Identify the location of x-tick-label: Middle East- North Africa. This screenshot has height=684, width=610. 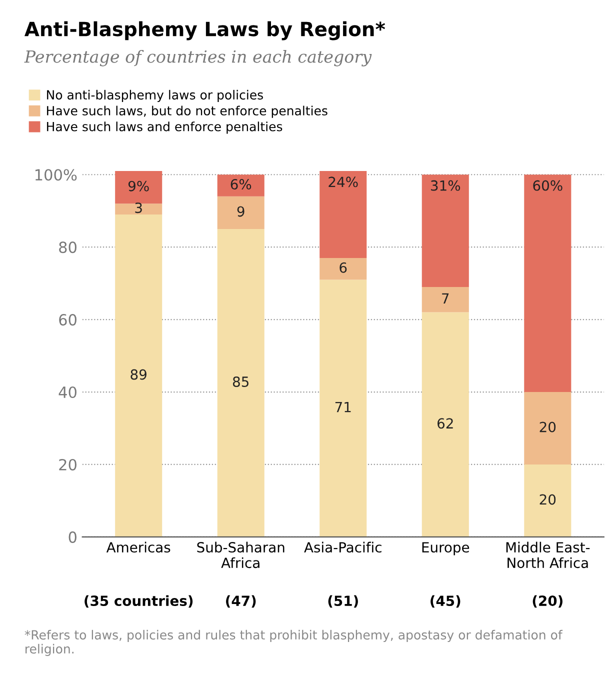
(548, 555).